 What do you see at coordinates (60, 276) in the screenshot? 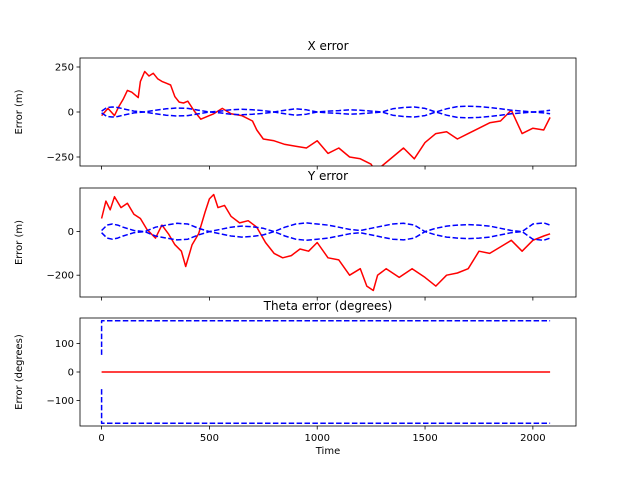
I see `y-tick-label: −200` at bounding box center [60, 276].